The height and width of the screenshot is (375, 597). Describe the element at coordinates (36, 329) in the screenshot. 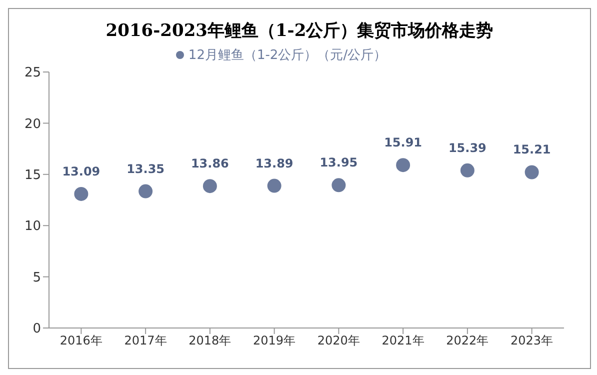

I see `y-tick-label: 0` at that location.